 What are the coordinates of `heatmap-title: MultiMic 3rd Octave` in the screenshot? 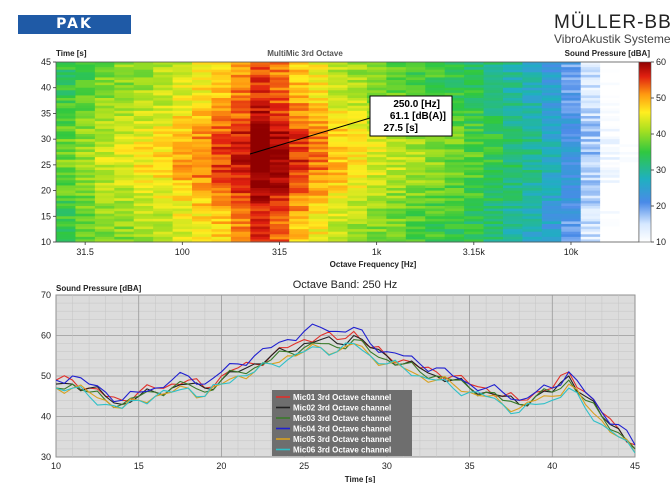 It's located at (305, 53).